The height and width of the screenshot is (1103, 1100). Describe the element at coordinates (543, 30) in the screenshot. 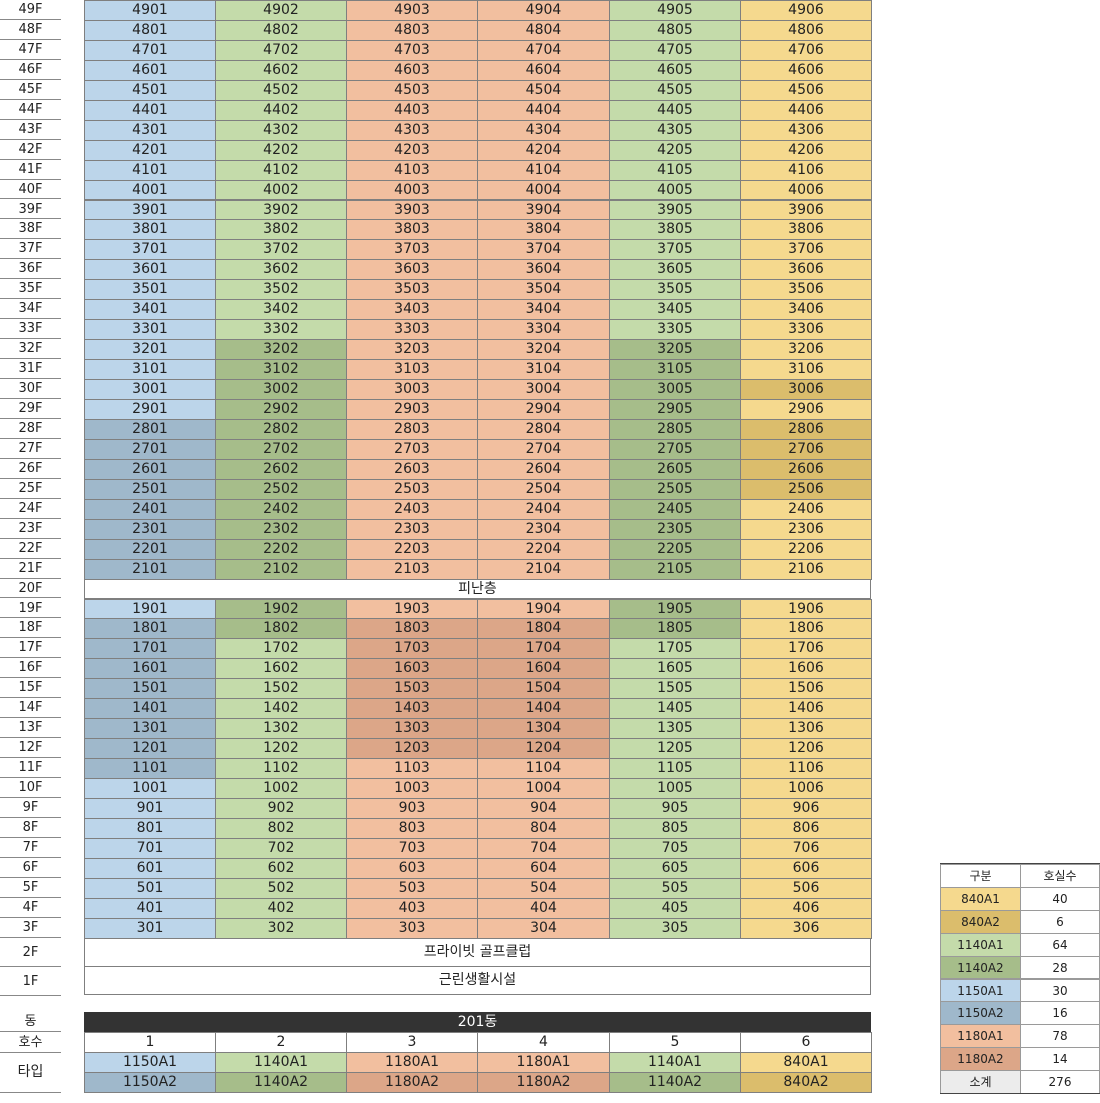

I see `unit-cell: 4804` at that location.